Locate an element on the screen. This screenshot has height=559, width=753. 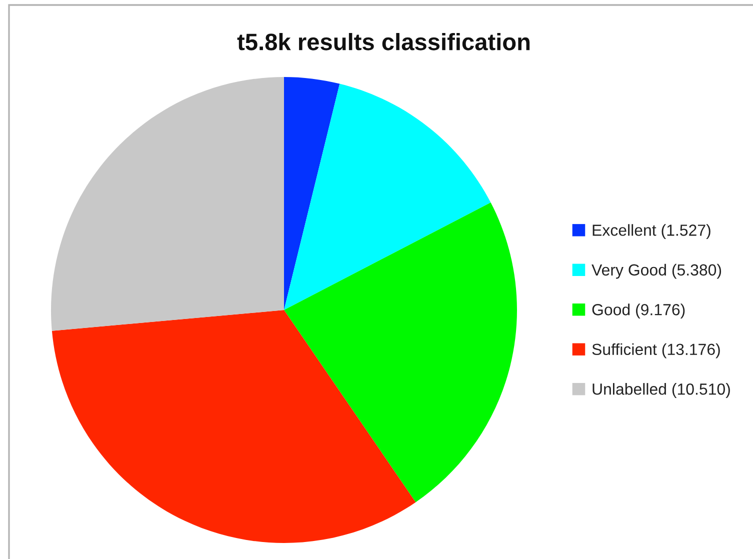
chart-title: t5.8k results classification is located at coordinates (383, 41).